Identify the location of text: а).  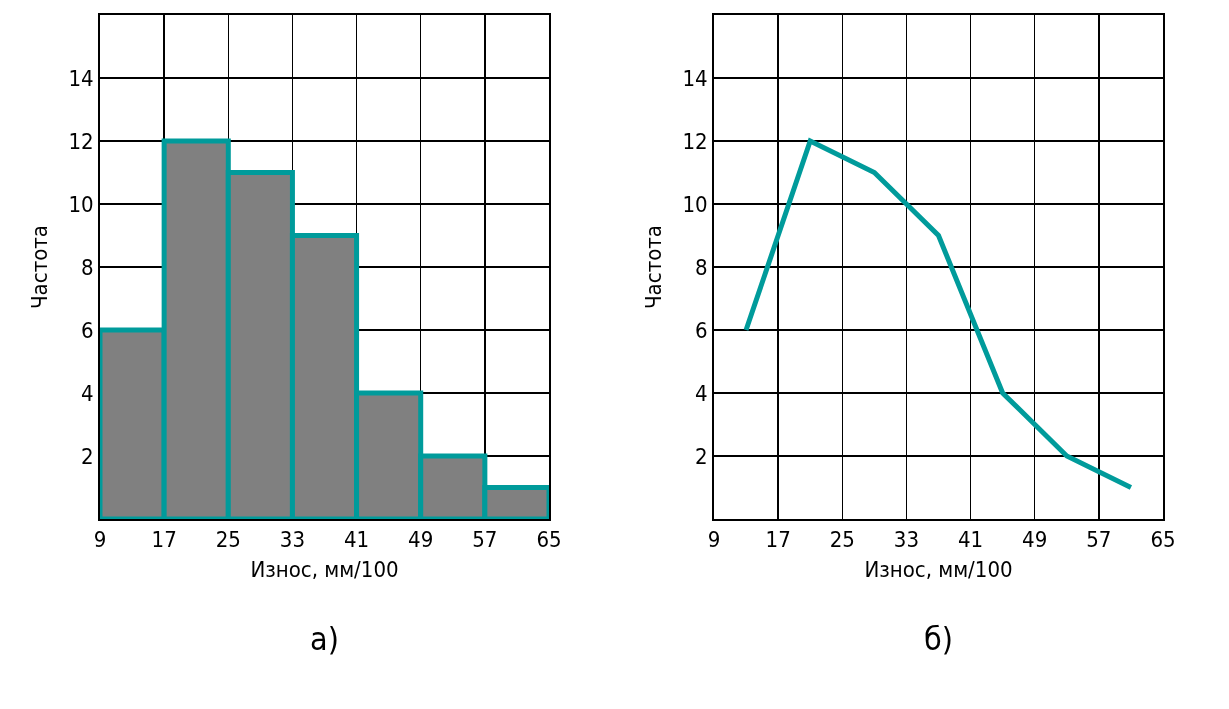
(324, 639).